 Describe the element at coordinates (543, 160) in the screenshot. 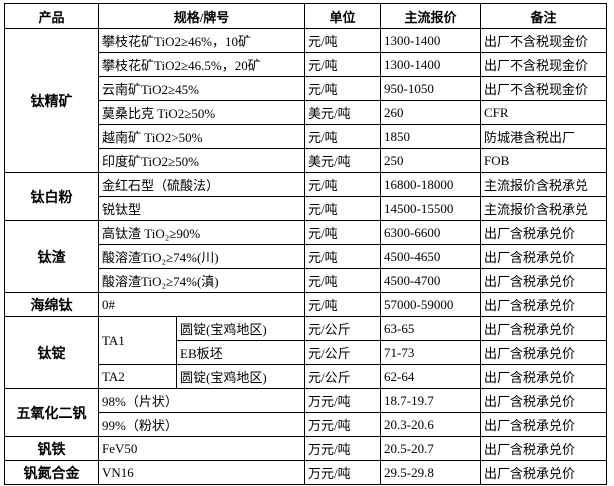

I see `note-cell: FOB` at that location.